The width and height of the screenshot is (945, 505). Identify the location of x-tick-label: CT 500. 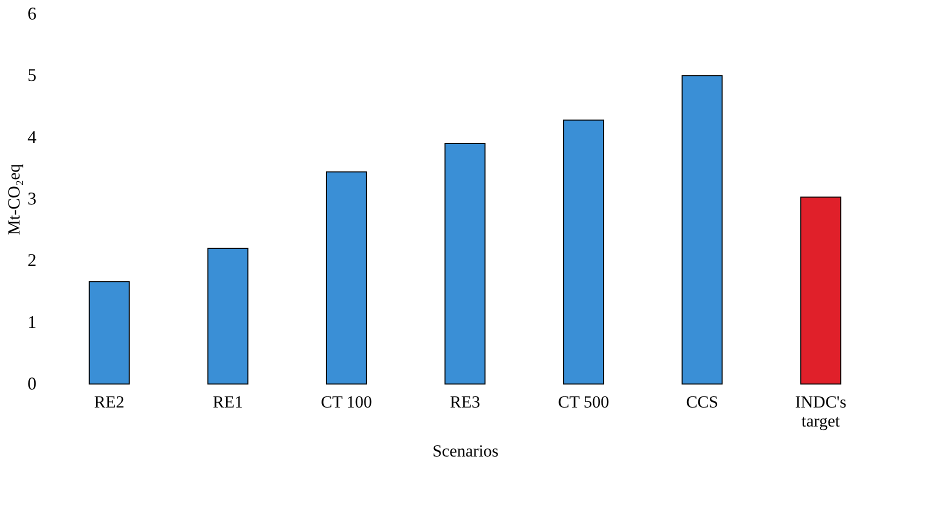
(584, 402).